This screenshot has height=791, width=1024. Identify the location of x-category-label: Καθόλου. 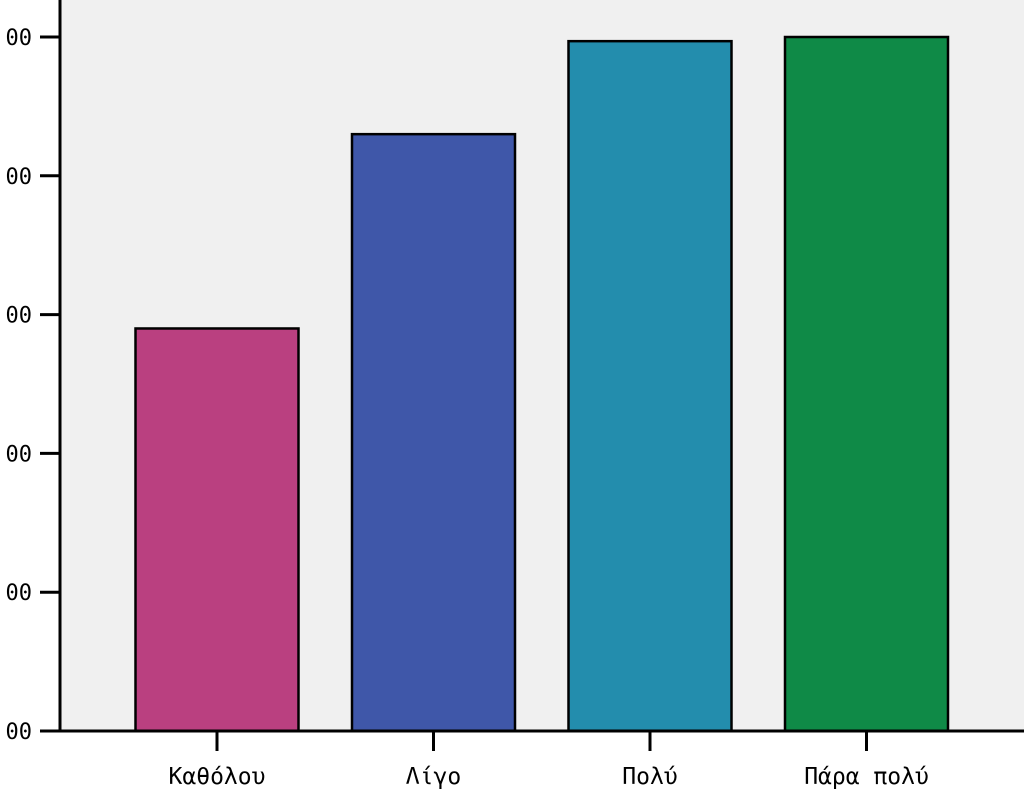
(217, 777).